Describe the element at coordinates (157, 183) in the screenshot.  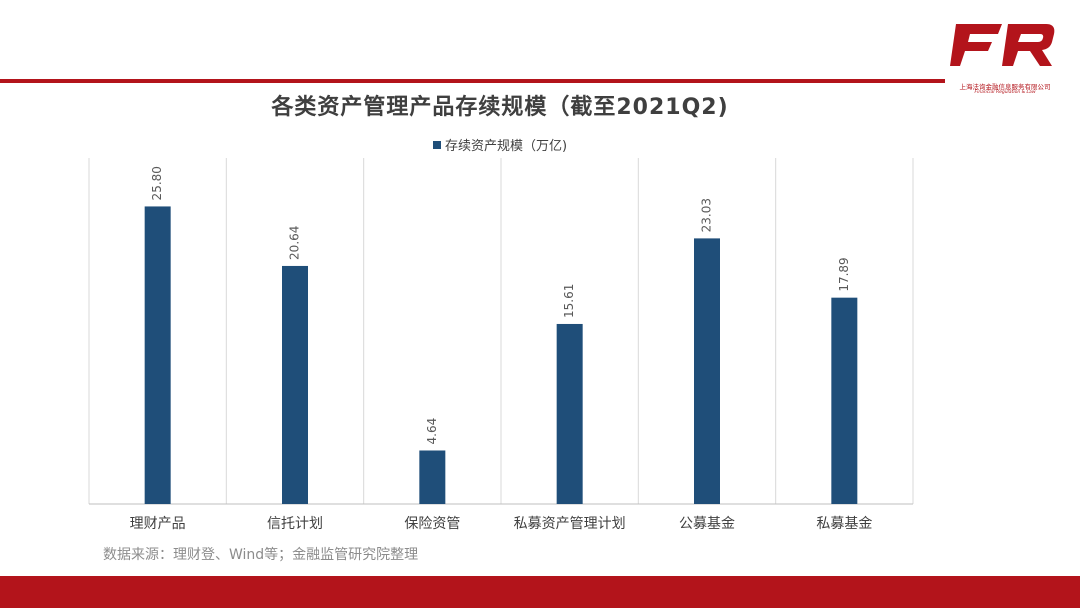
I see `data-label: 25.80` at that location.